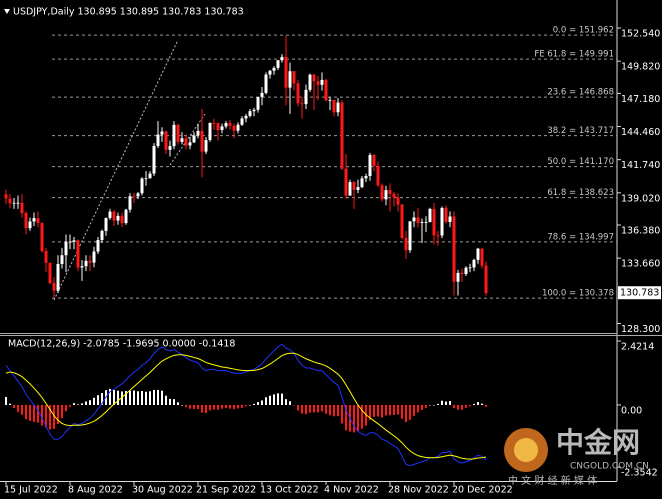 The image size is (662, 499). I want to click on fib-label: FE 61.8 = 149.991, so click(574, 55).